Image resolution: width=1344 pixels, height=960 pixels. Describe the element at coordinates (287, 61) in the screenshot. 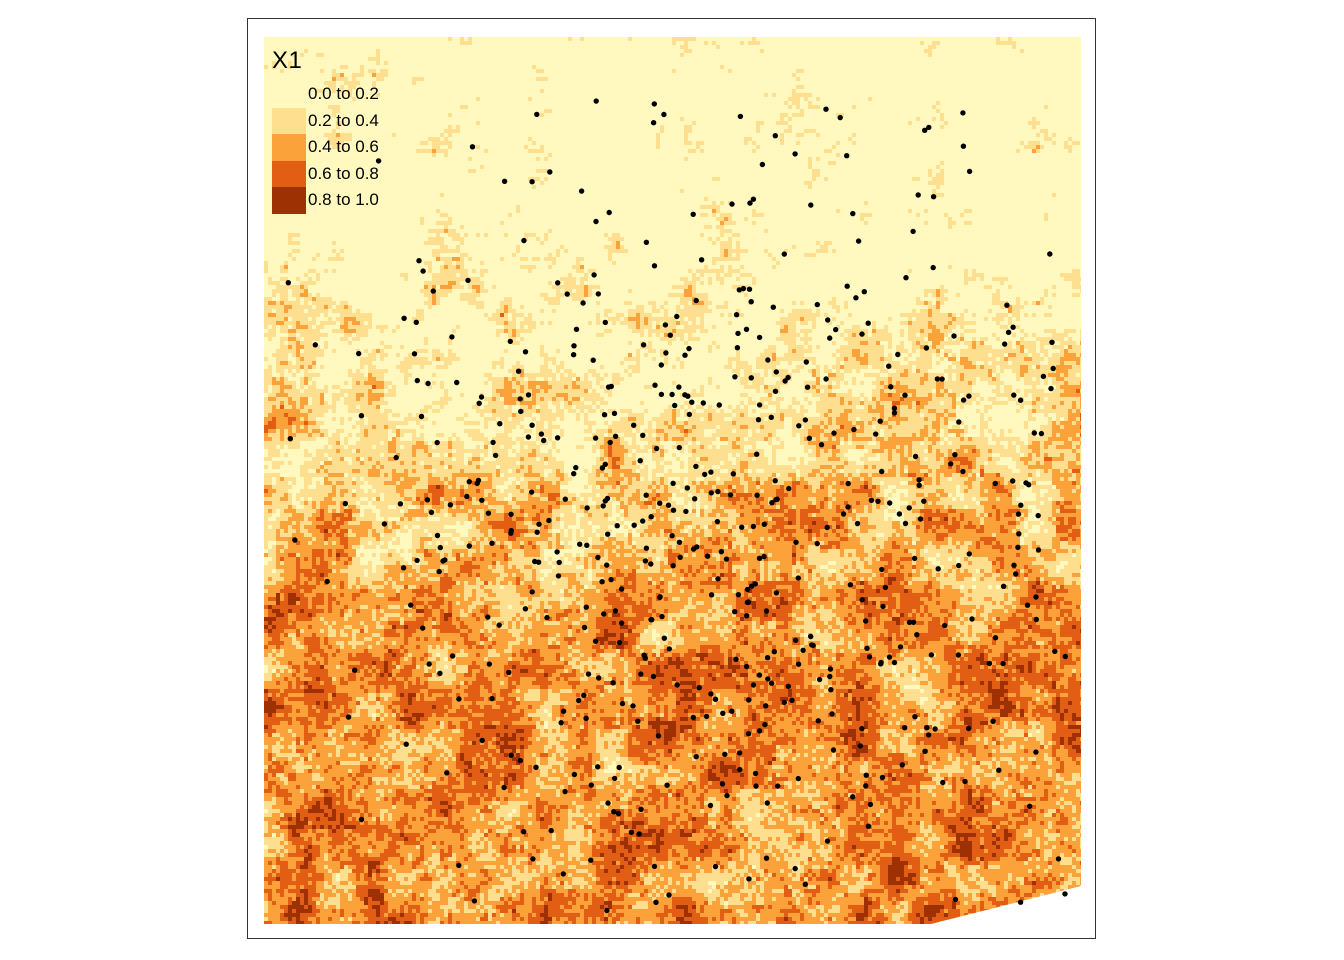

I see `legend-title: X1` at that location.